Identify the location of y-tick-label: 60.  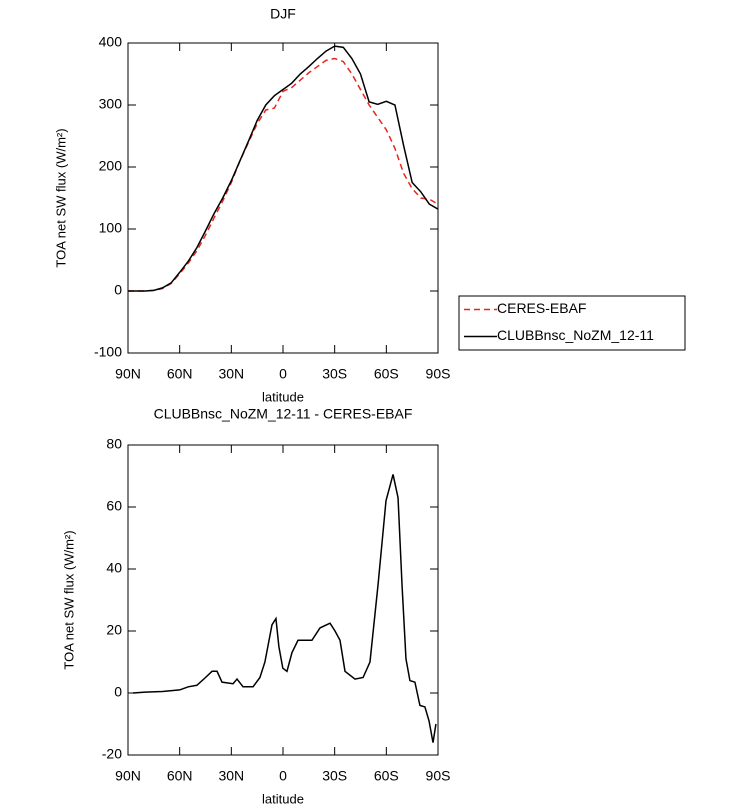
(114, 506).